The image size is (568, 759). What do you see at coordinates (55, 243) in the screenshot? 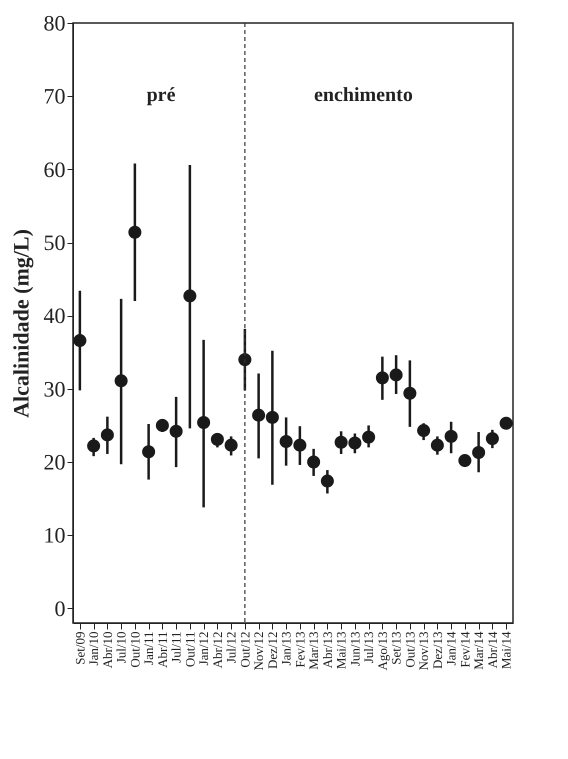
I see `y-tick-label: 50` at bounding box center [55, 243].